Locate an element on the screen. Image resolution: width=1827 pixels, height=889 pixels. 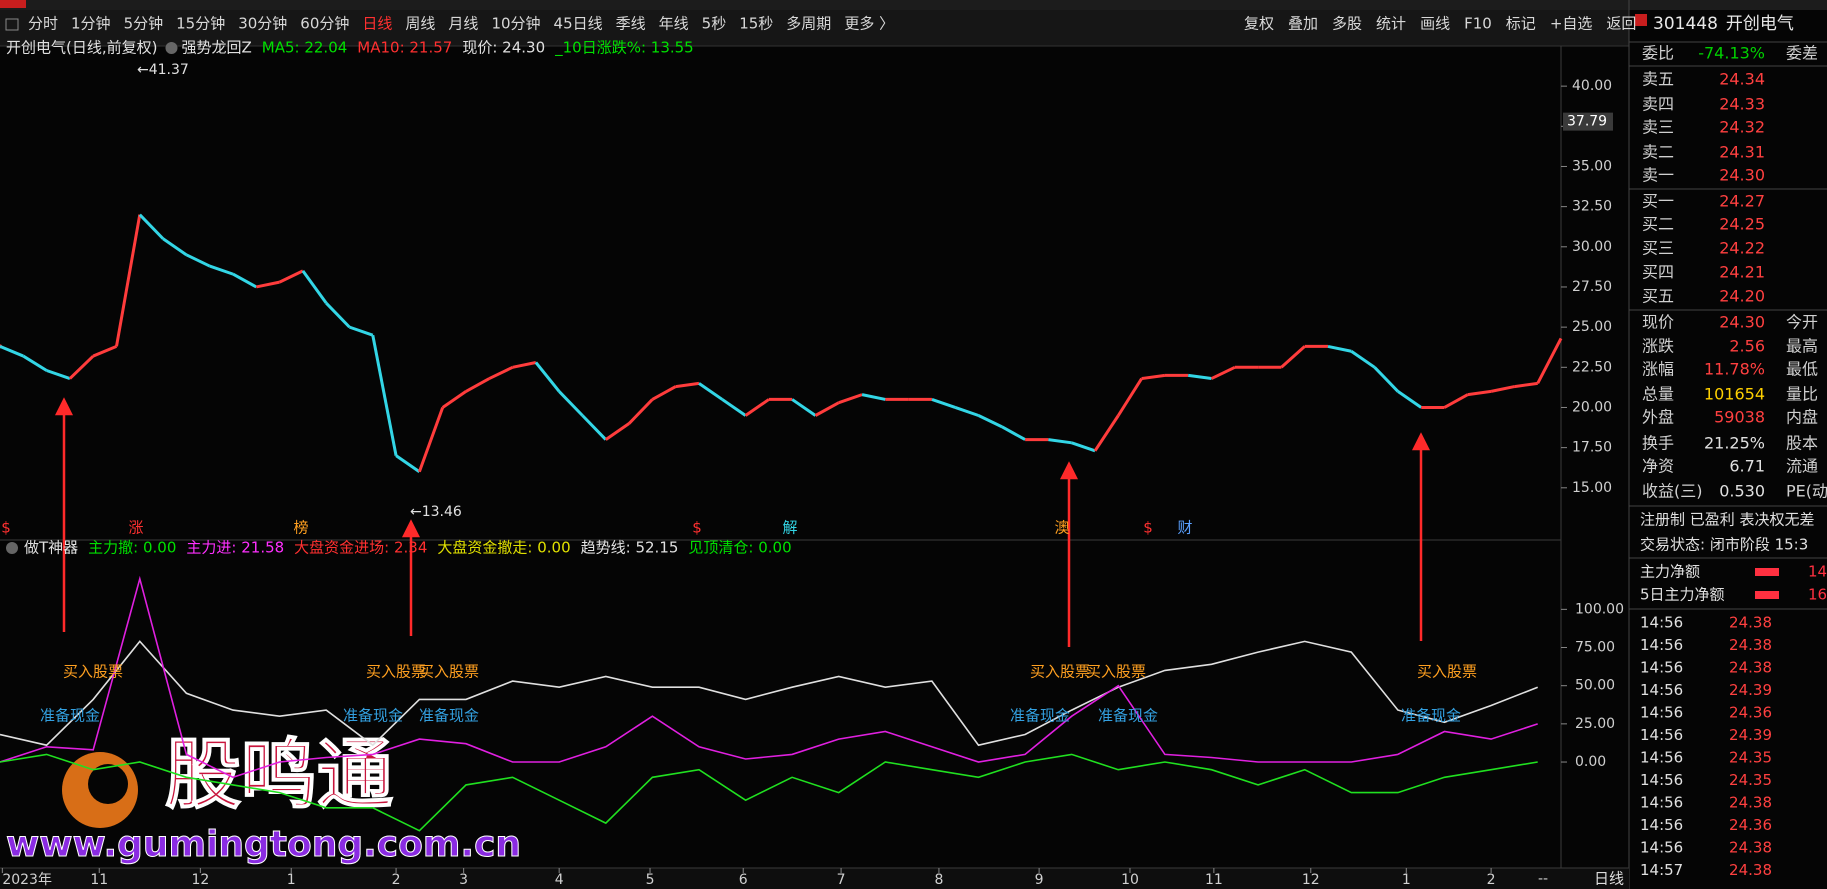
more-button: -- is located at coordinates (1543, 879).